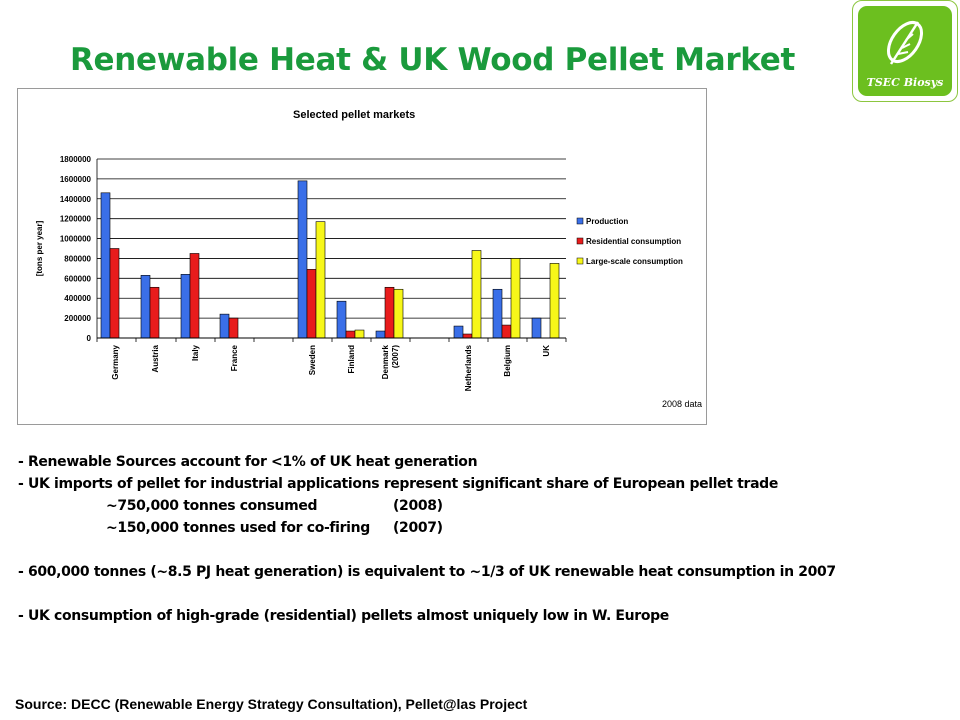  Describe the element at coordinates (233, 328) in the screenshot. I see `bar-residential-consumption-france` at that location.